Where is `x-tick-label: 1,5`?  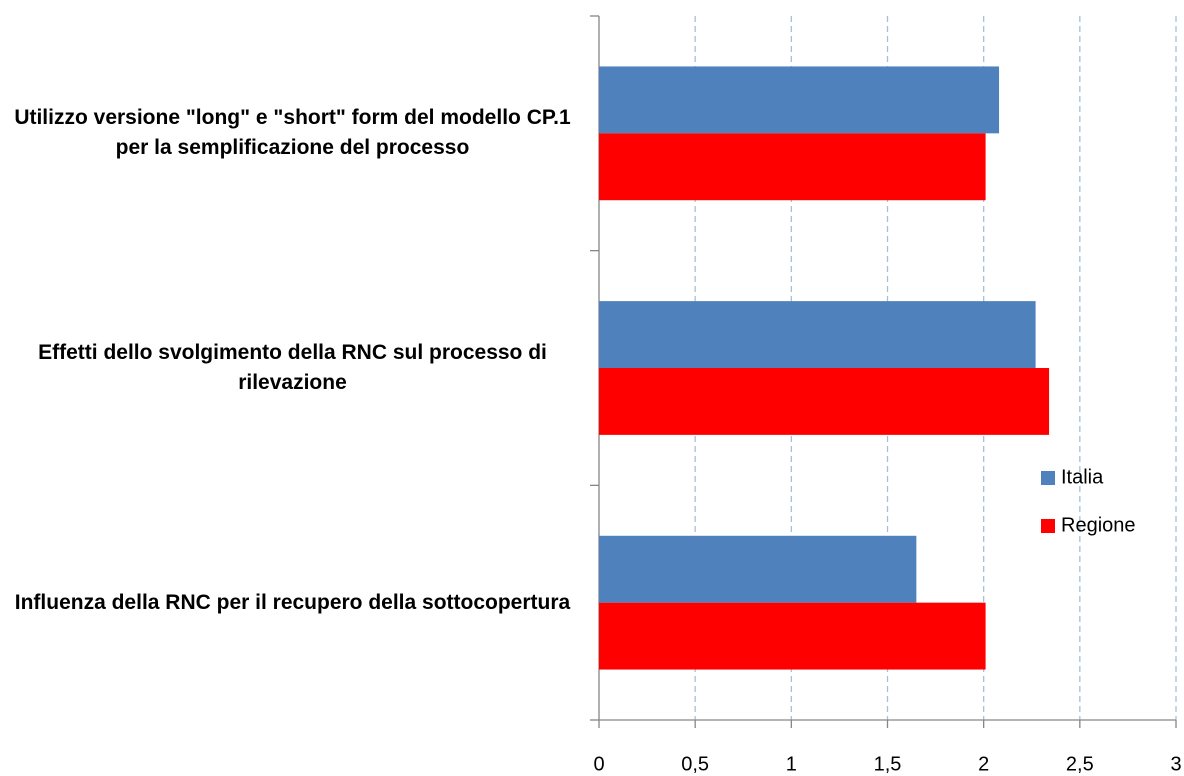 x-tick-label: 1,5 is located at coordinates (888, 764).